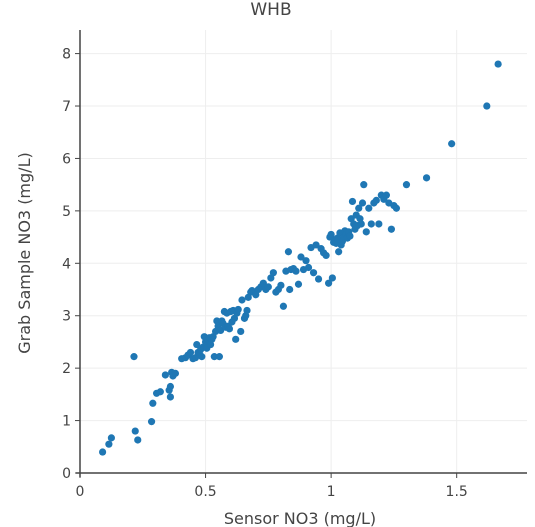  I want to click on x-tick-label: 1.5, so click(457, 492).